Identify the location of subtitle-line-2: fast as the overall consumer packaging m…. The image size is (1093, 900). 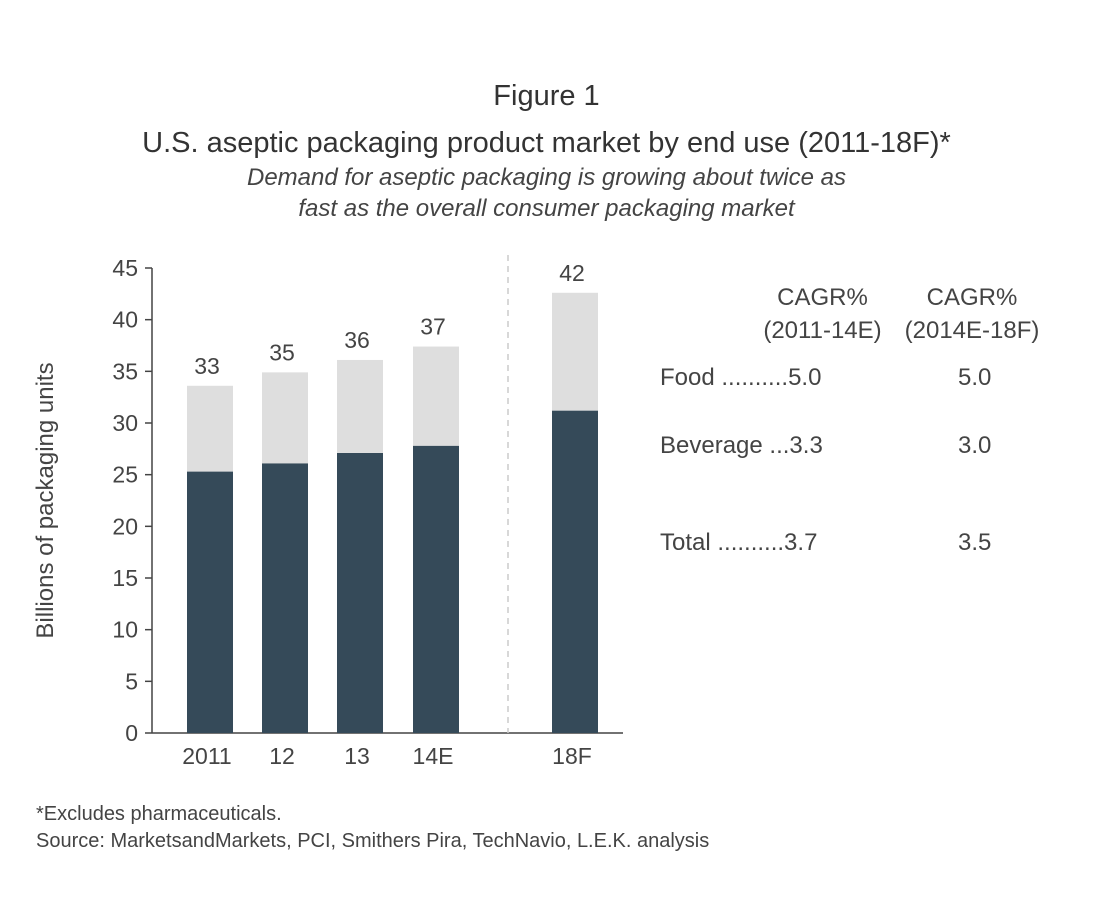
(546, 208).